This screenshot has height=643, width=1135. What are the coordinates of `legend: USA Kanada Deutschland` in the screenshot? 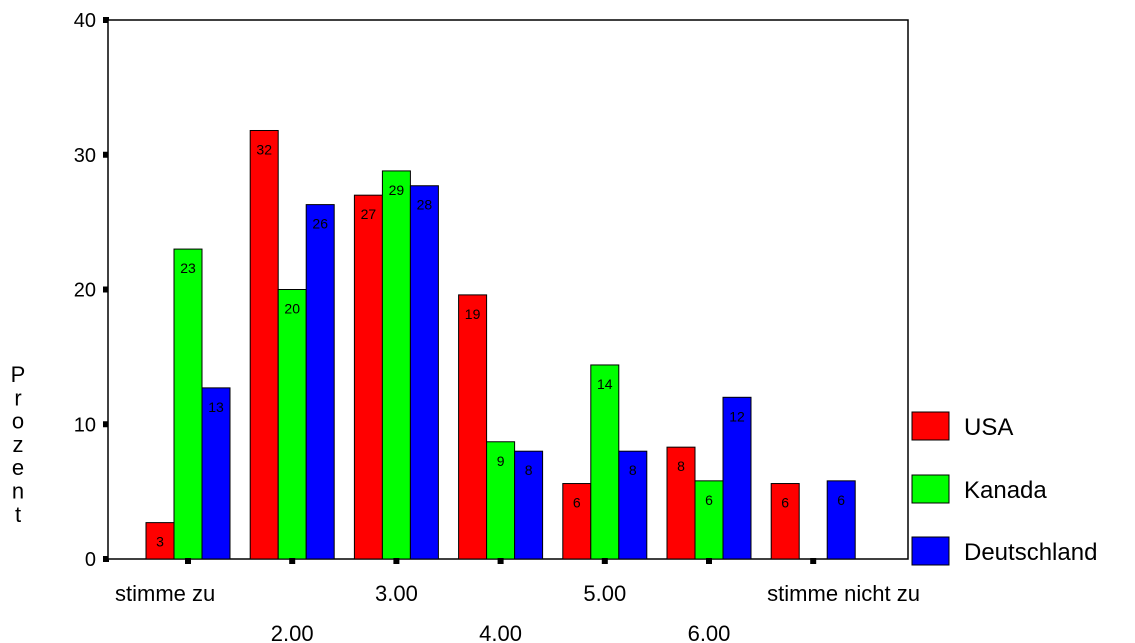 It's located at (1004, 488).